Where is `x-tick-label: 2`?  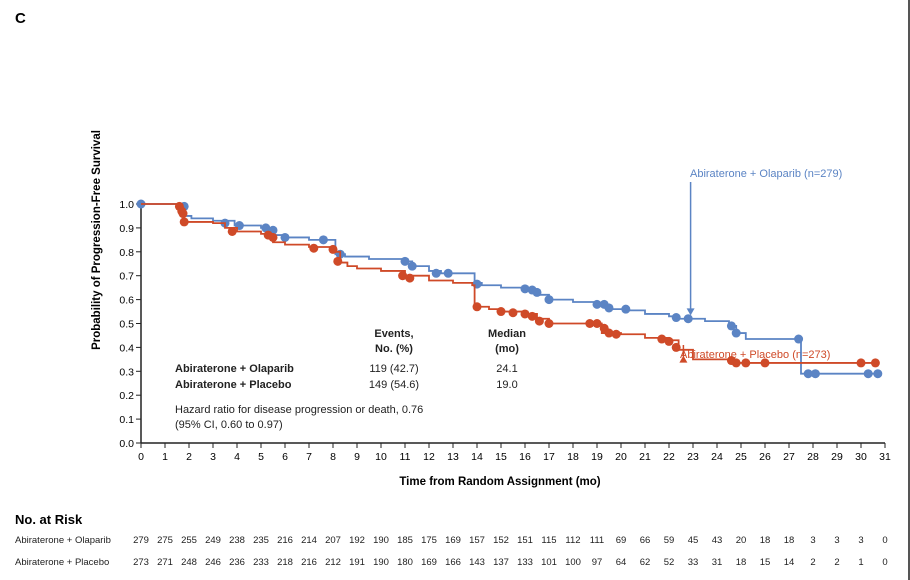 x-tick-label: 2 is located at coordinates (189, 457).